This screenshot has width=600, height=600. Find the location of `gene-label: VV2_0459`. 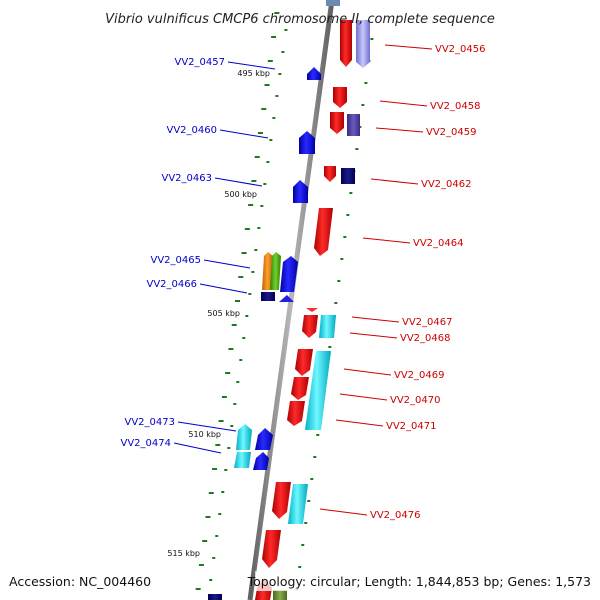

gene-label: VV2_0459 is located at coordinates (451, 132).